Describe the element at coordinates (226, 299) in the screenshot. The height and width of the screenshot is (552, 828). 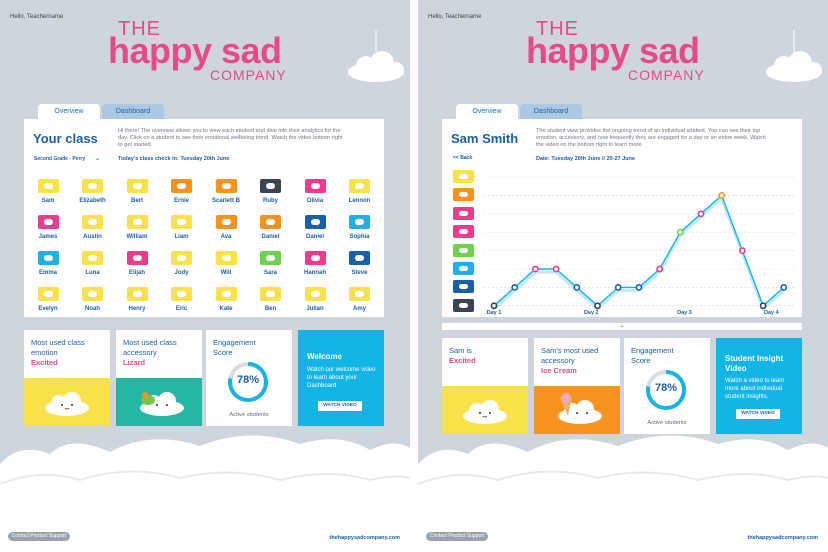
I see `student-tile: Kate` at that location.